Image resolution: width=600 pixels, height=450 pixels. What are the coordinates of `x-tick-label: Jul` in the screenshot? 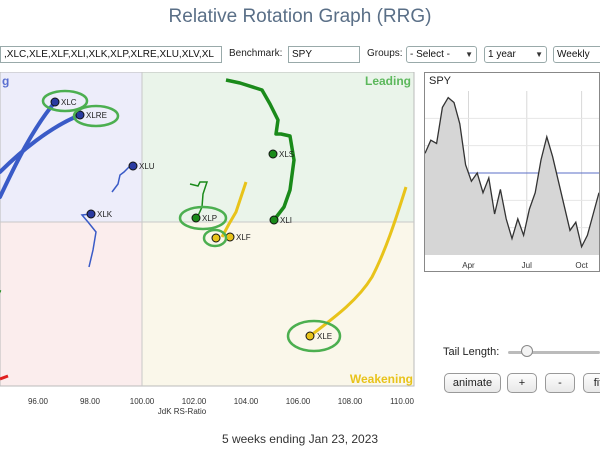 It's located at (527, 265).